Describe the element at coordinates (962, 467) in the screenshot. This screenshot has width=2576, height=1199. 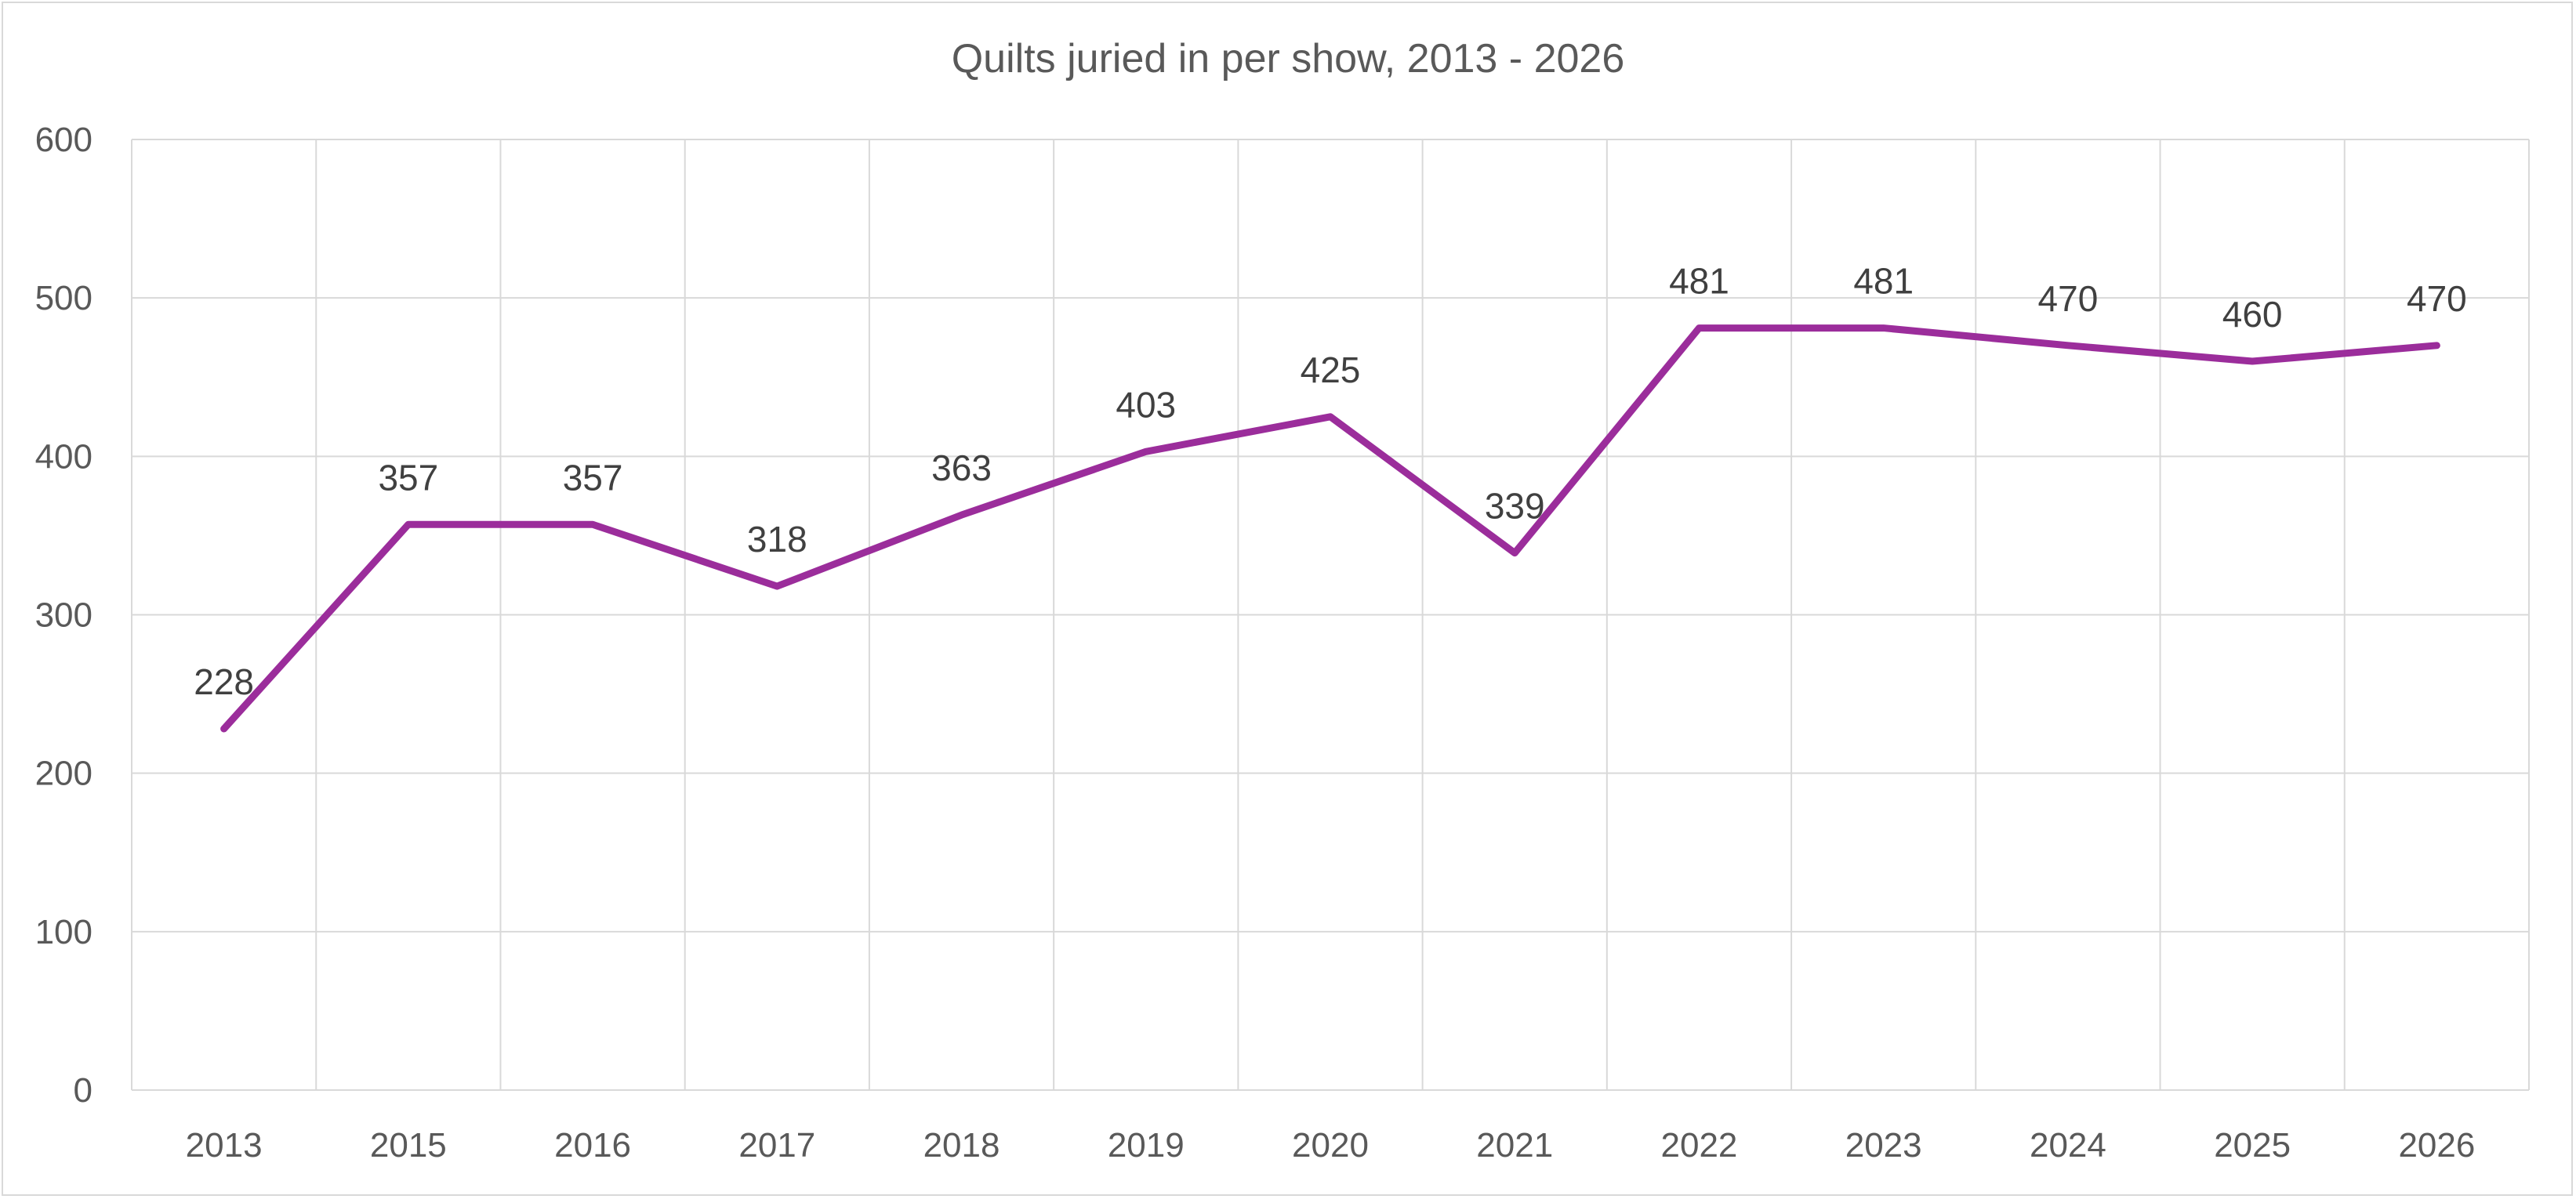
I see `data-label: 363` at that location.